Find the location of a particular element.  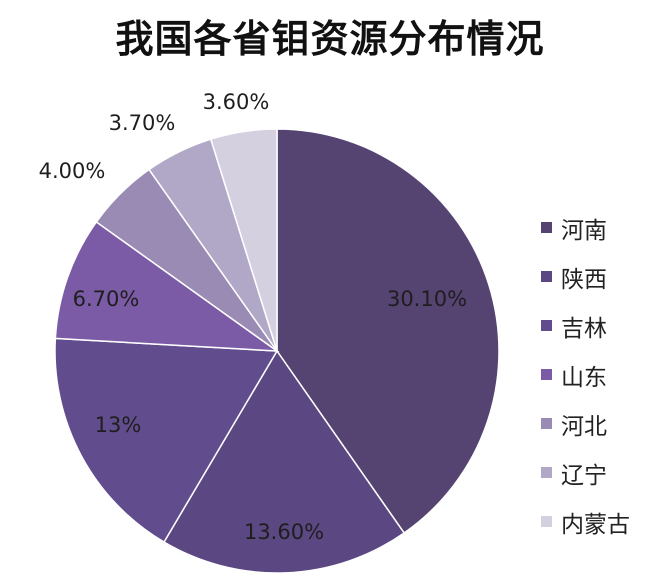

chart-legend: 河南陕西吉林山东河北辽宁内蒙古 is located at coordinates (585, 374).